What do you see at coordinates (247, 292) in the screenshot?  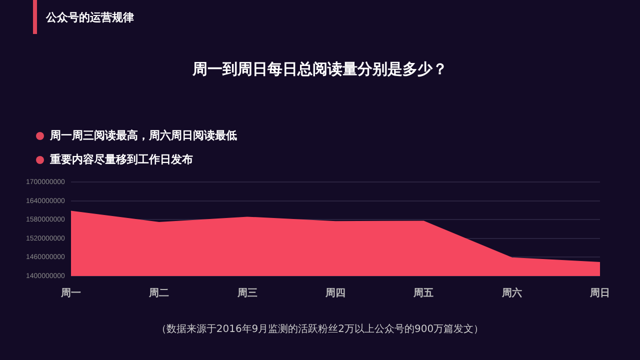 I see `x-tick-label: 周三` at bounding box center [247, 292].